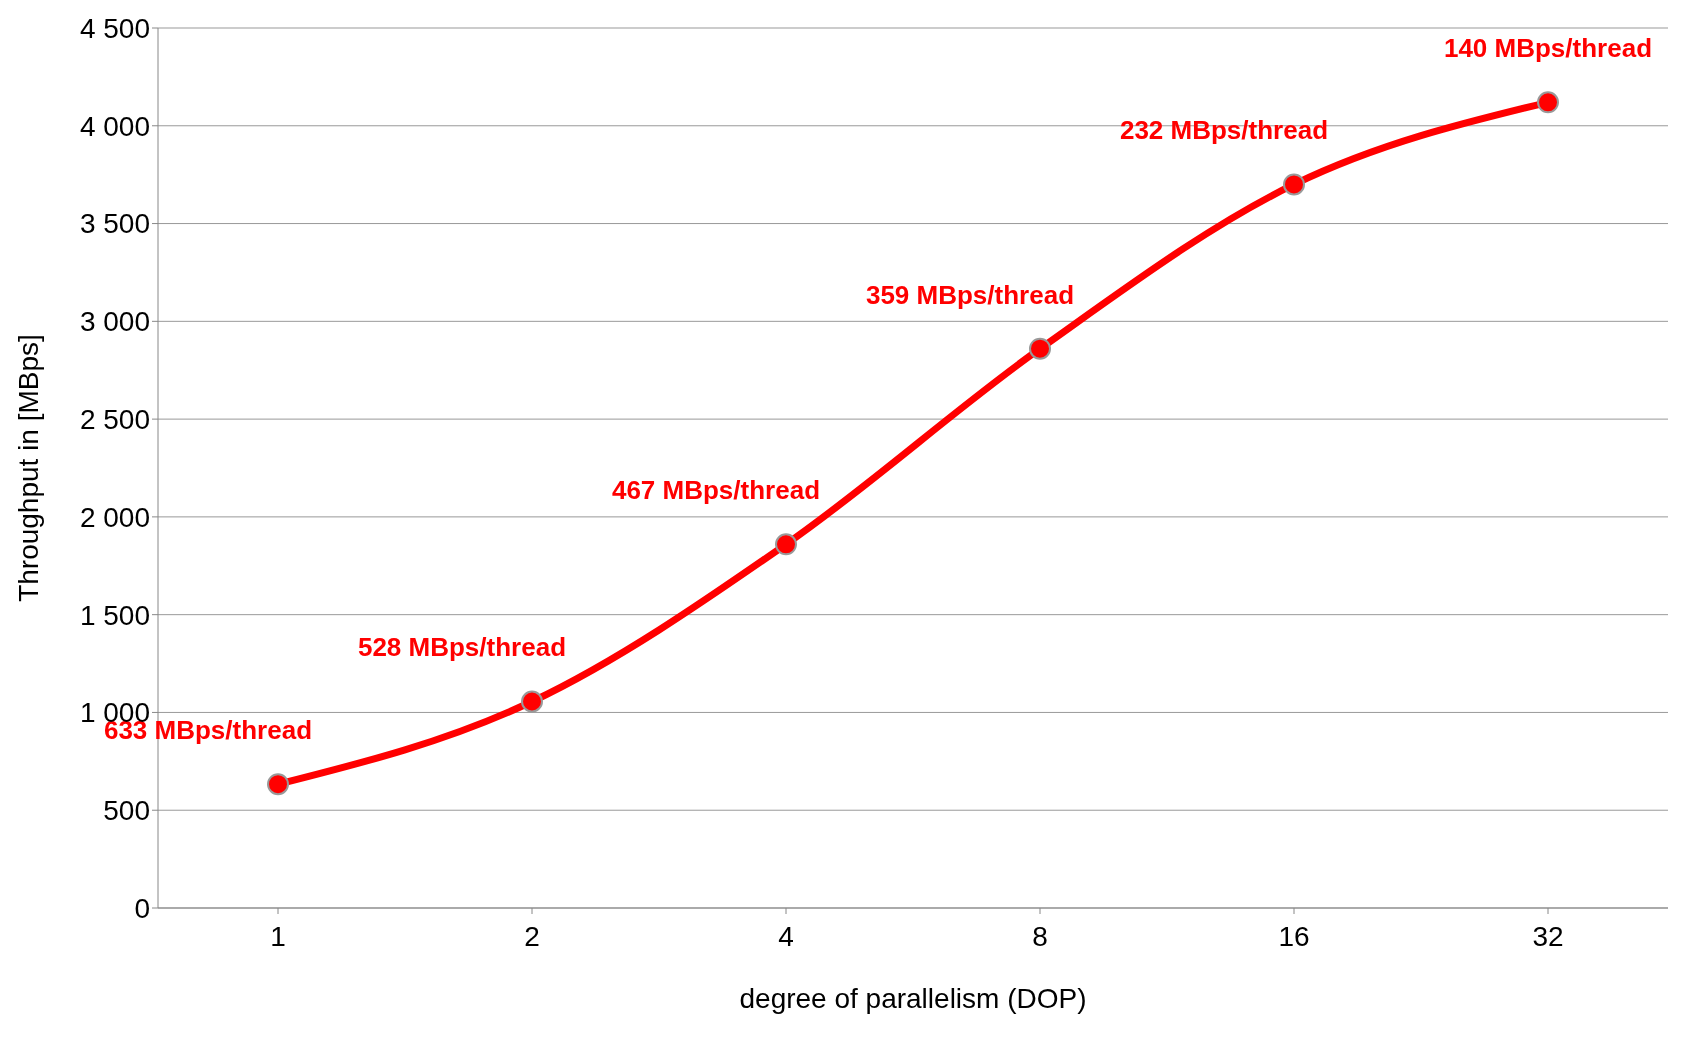 The width and height of the screenshot is (1689, 1048). Describe the element at coordinates (114, 28) in the screenshot. I see `y-tick-label: 4 500` at that location.